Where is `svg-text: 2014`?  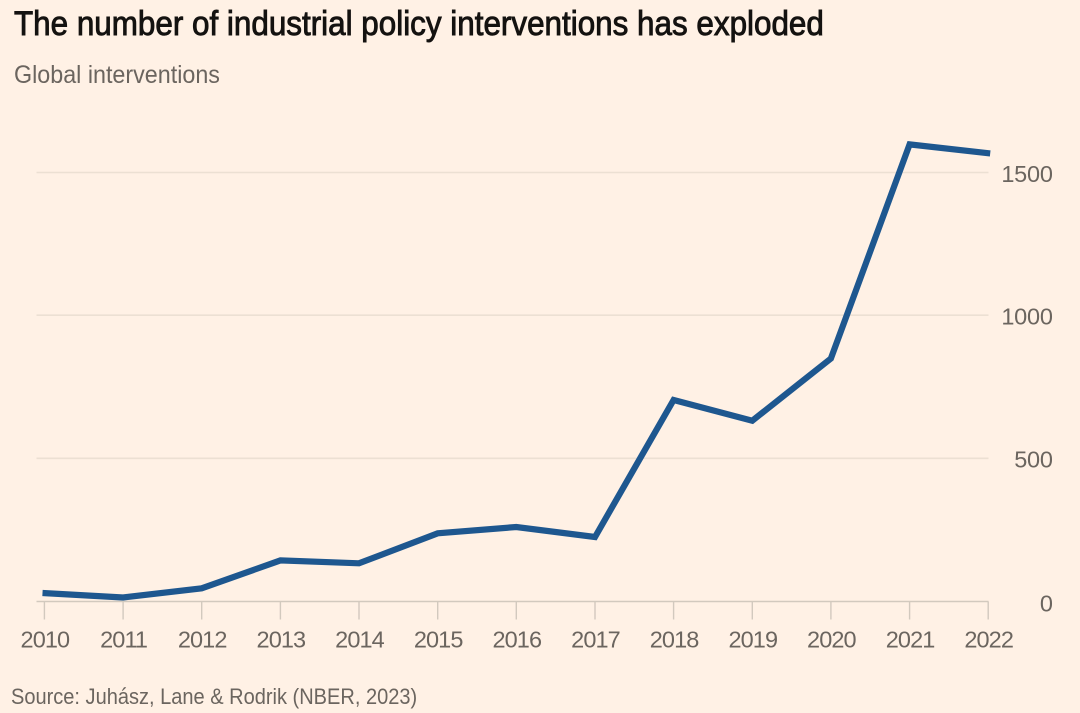 svg-text: 2014 is located at coordinates (360, 640).